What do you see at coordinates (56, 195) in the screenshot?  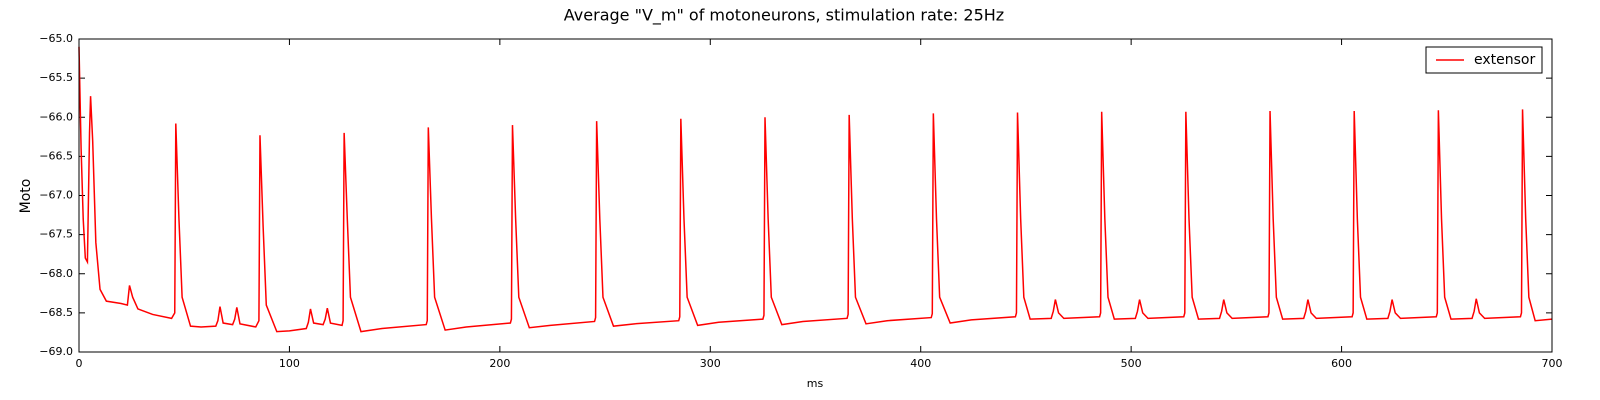 I see `y-tick-label: −67.0` at bounding box center [56, 195].